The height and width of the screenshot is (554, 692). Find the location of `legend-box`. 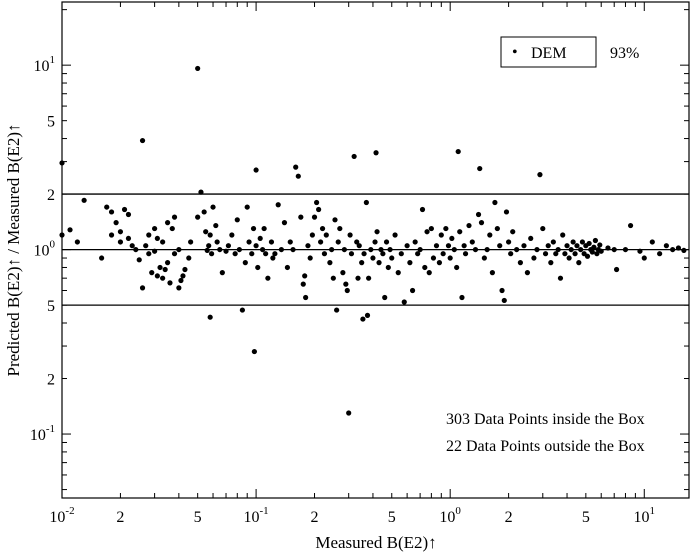

legend-box is located at coordinates (548, 52).